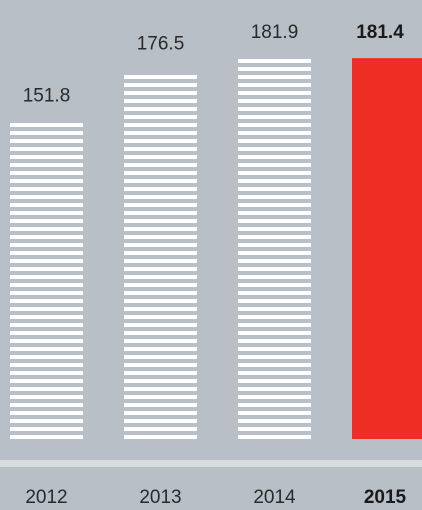 Image resolution: width=422 pixels, height=510 pixels. What do you see at coordinates (387, 249) in the screenshot?
I see `bar-2015` at bounding box center [387, 249].